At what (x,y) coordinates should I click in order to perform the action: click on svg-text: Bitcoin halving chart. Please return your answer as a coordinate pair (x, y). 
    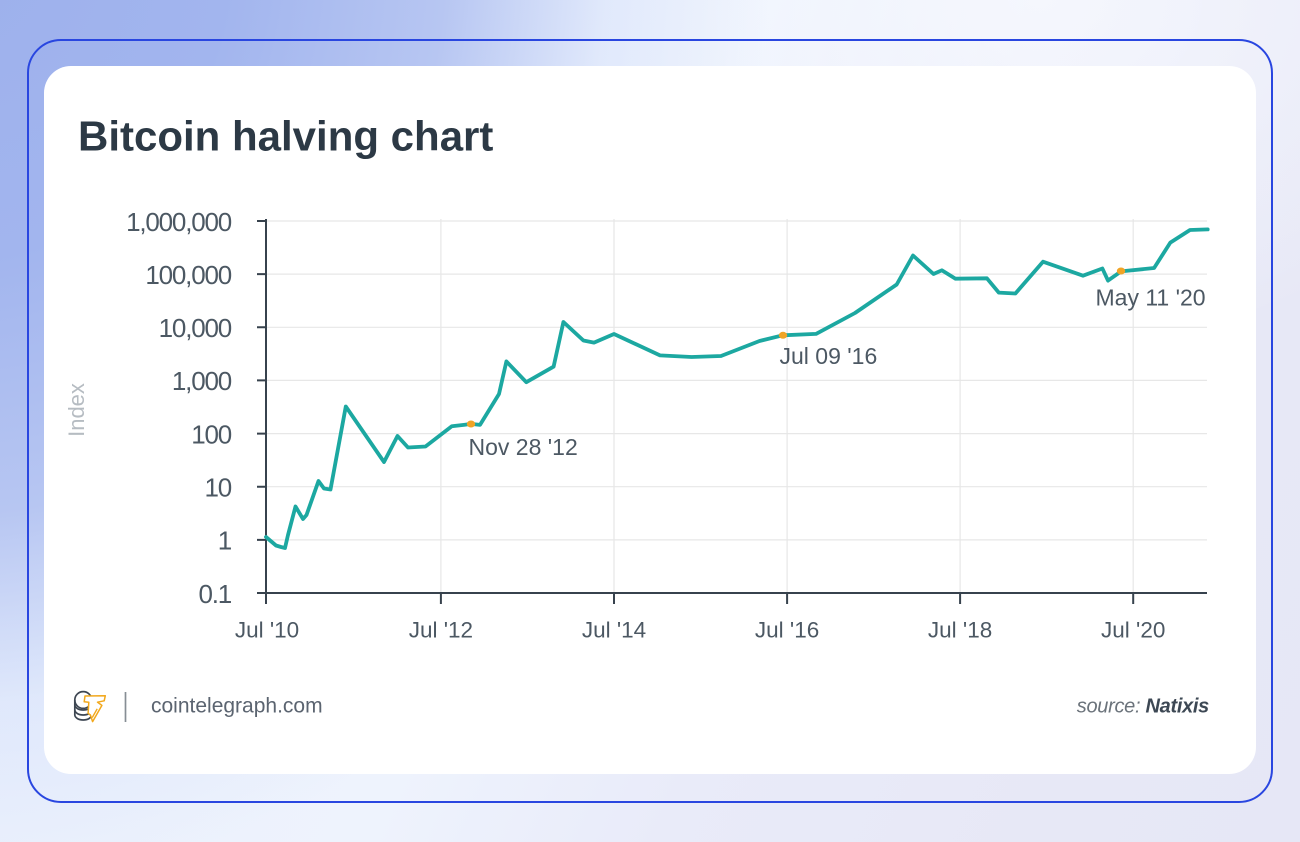
    Looking at the image, I should click on (285, 136).